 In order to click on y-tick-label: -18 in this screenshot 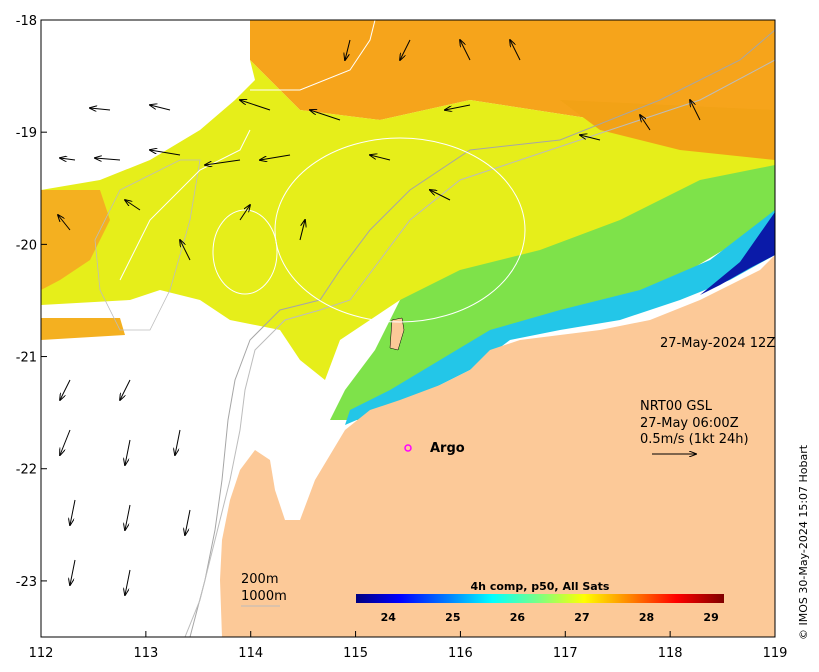, I will do `click(26, 21)`.